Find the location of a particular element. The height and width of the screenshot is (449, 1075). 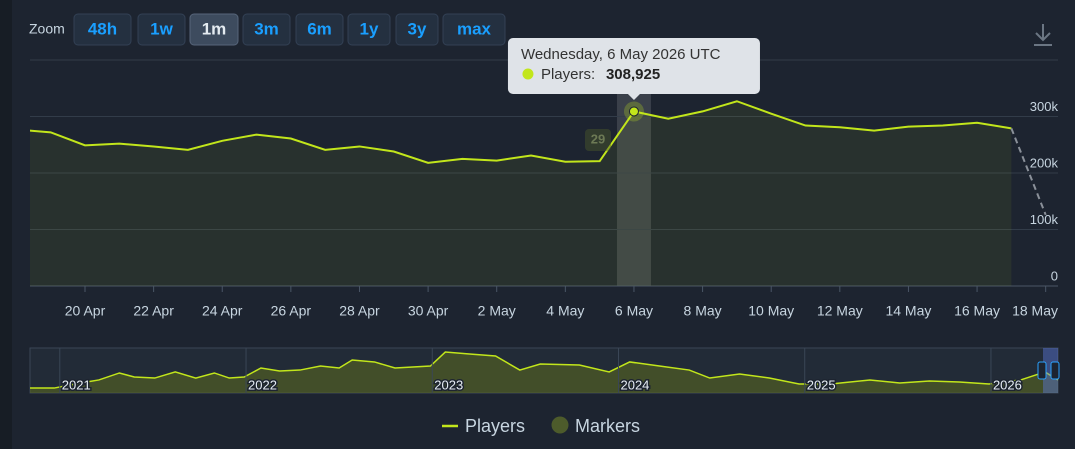

zoom-button: max is located at coordinates (474, 29).